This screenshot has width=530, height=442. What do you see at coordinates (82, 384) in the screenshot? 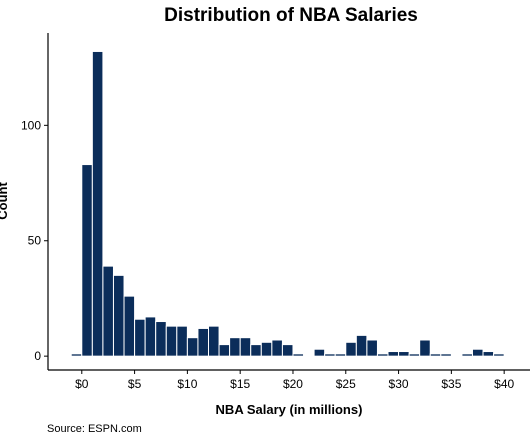
I see `x-tick-label: $0` at bounding box center [82, 384].